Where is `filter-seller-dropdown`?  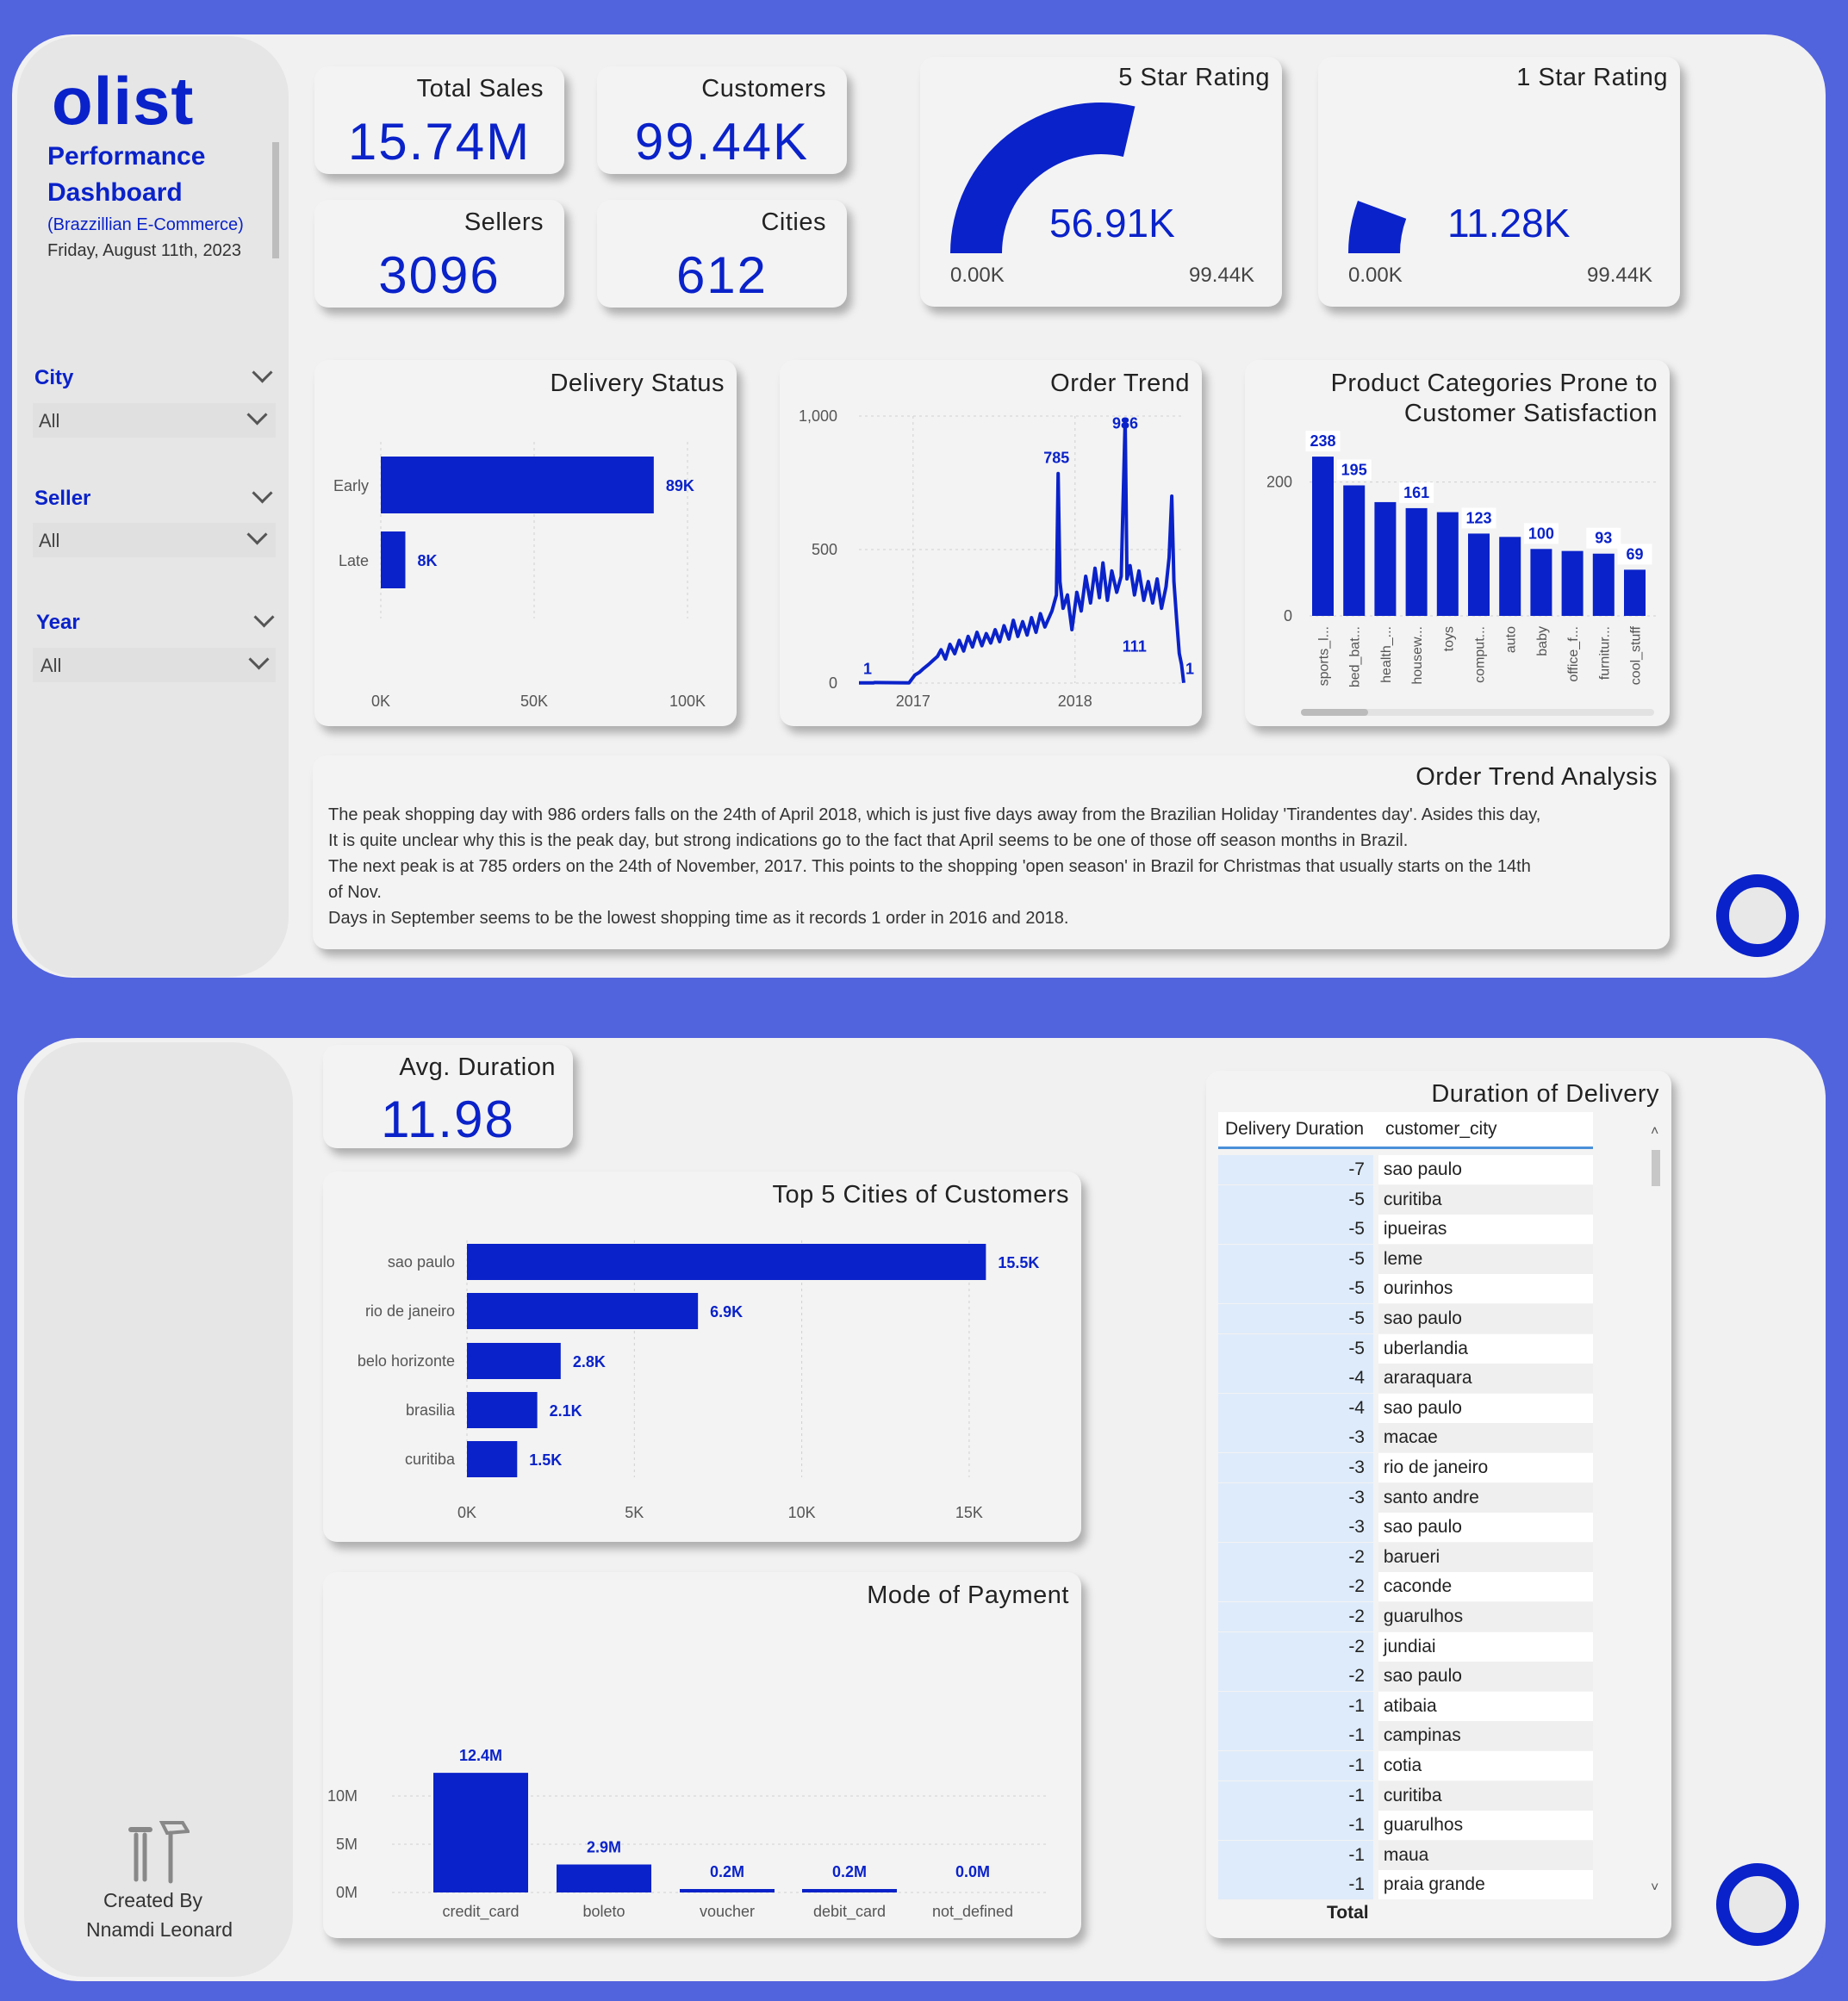 filter-seller-dropdown is located at coordinates (155, 540).